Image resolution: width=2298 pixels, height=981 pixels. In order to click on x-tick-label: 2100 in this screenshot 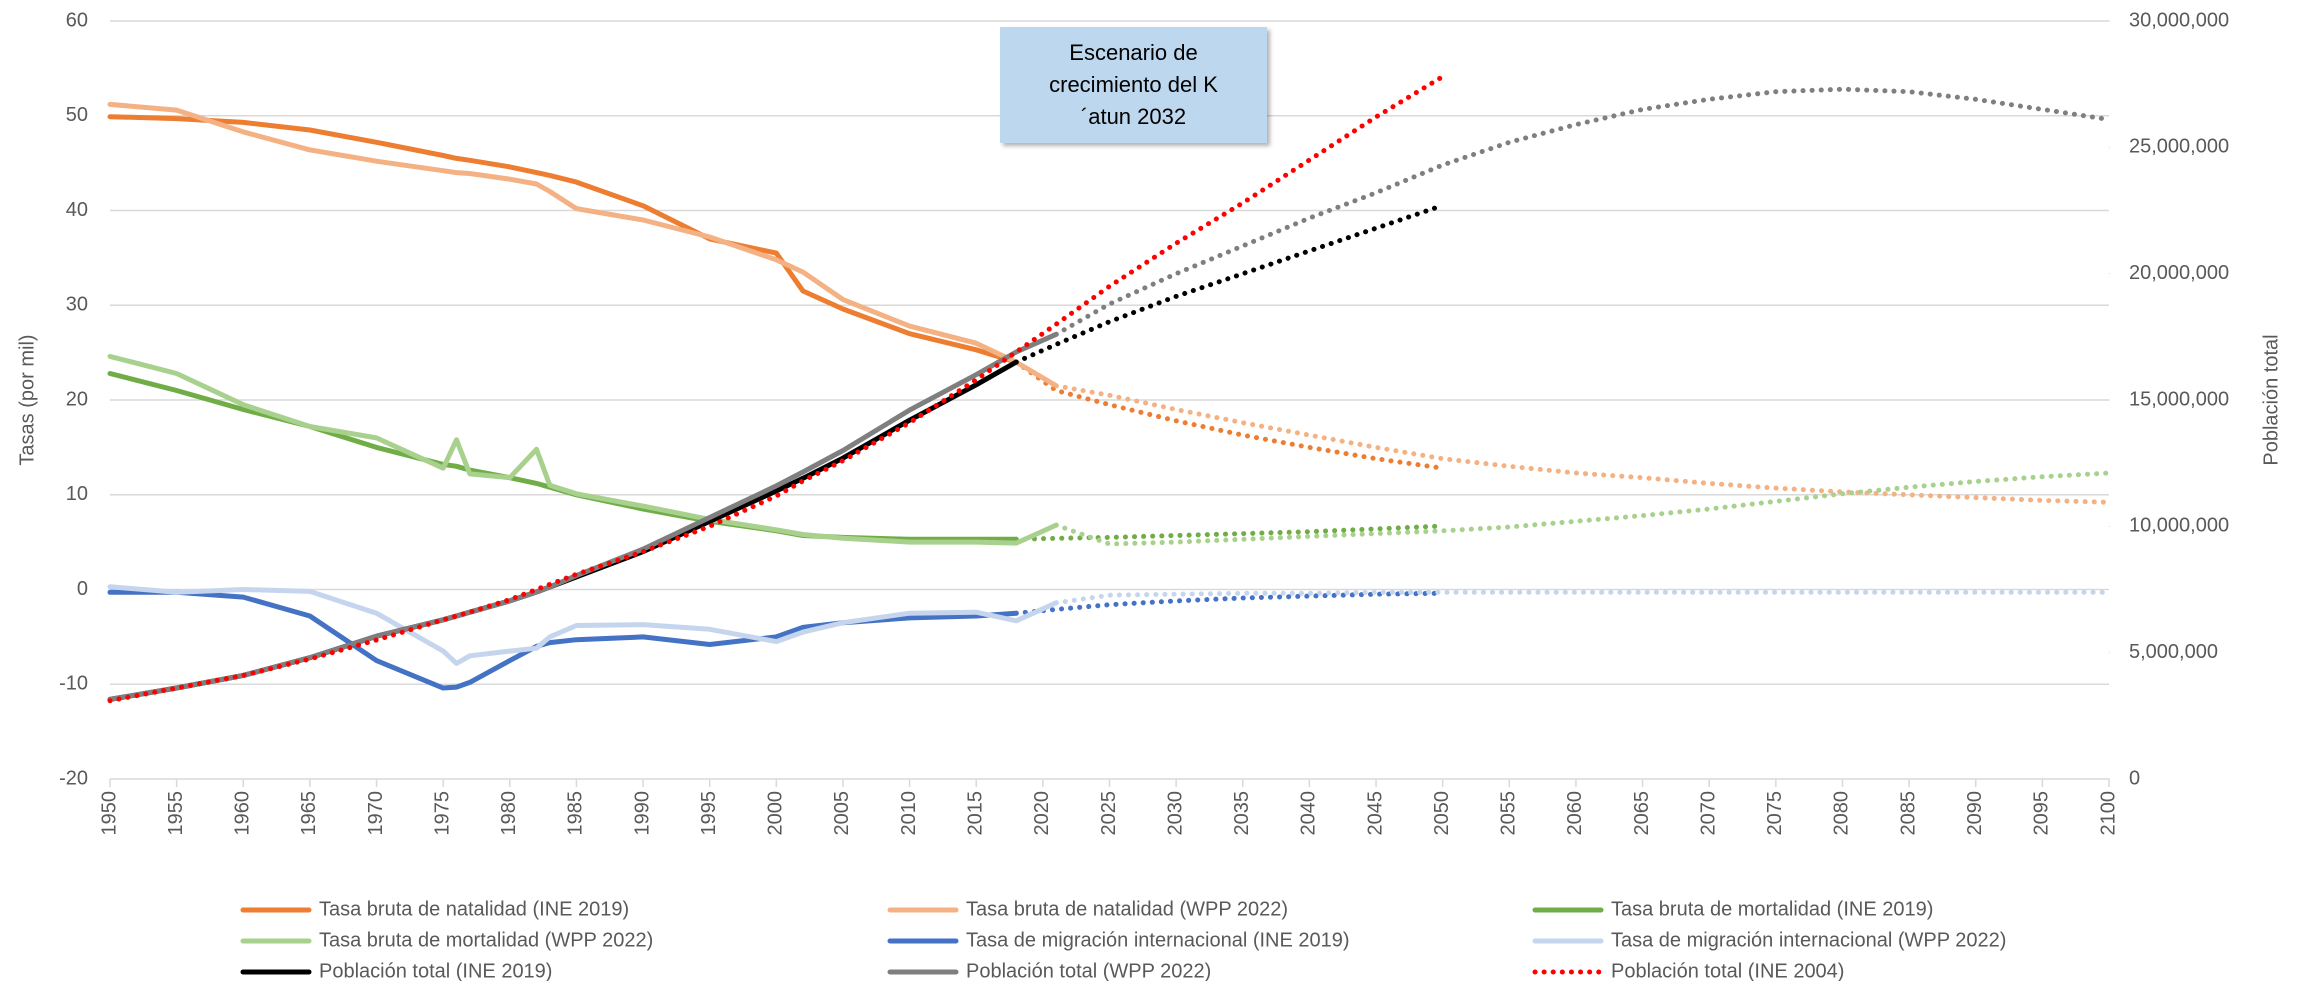, I will do `click(2108, 813)`.